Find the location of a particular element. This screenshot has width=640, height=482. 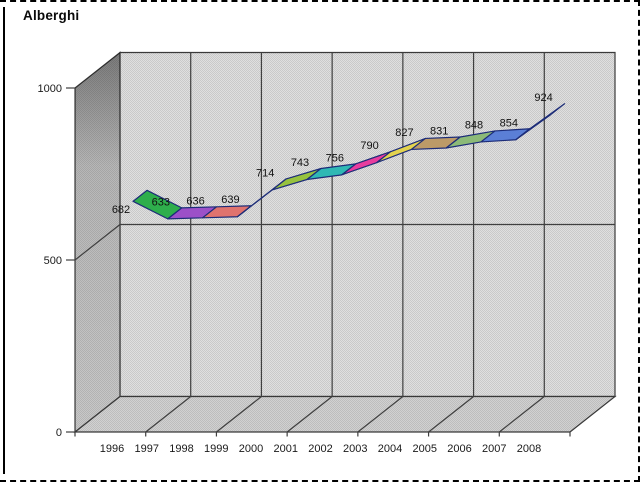

floor is located at coordinates (345, 414).